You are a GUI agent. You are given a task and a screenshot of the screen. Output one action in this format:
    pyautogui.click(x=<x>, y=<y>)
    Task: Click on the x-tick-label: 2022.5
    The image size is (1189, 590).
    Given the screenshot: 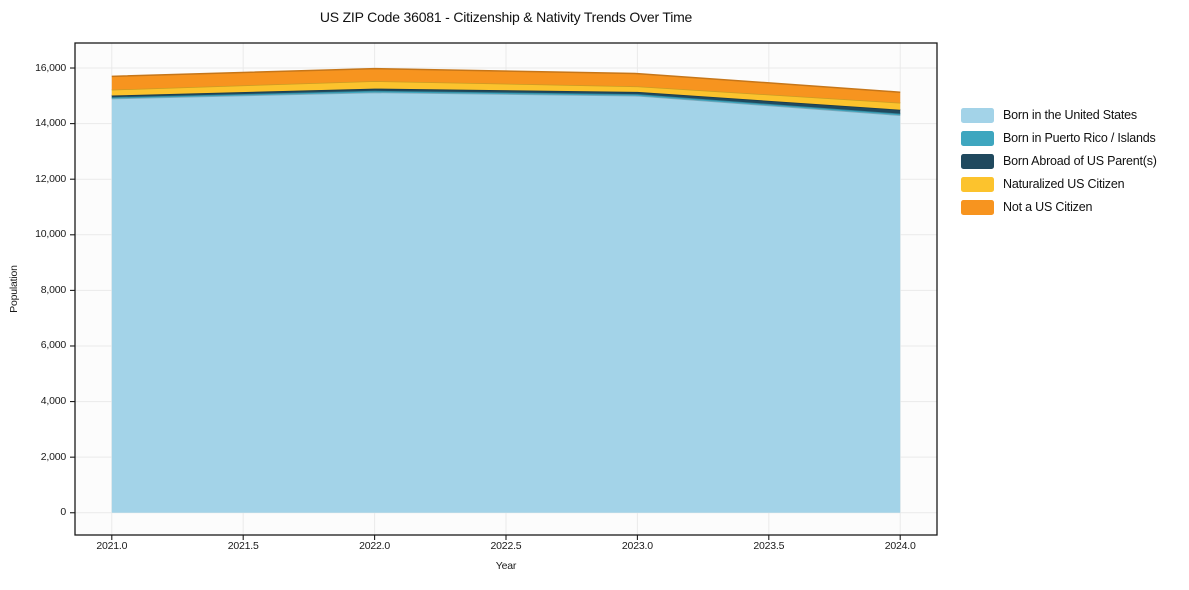 What is the action you would take?
    pyautogui.click(x=506, y=546)
    